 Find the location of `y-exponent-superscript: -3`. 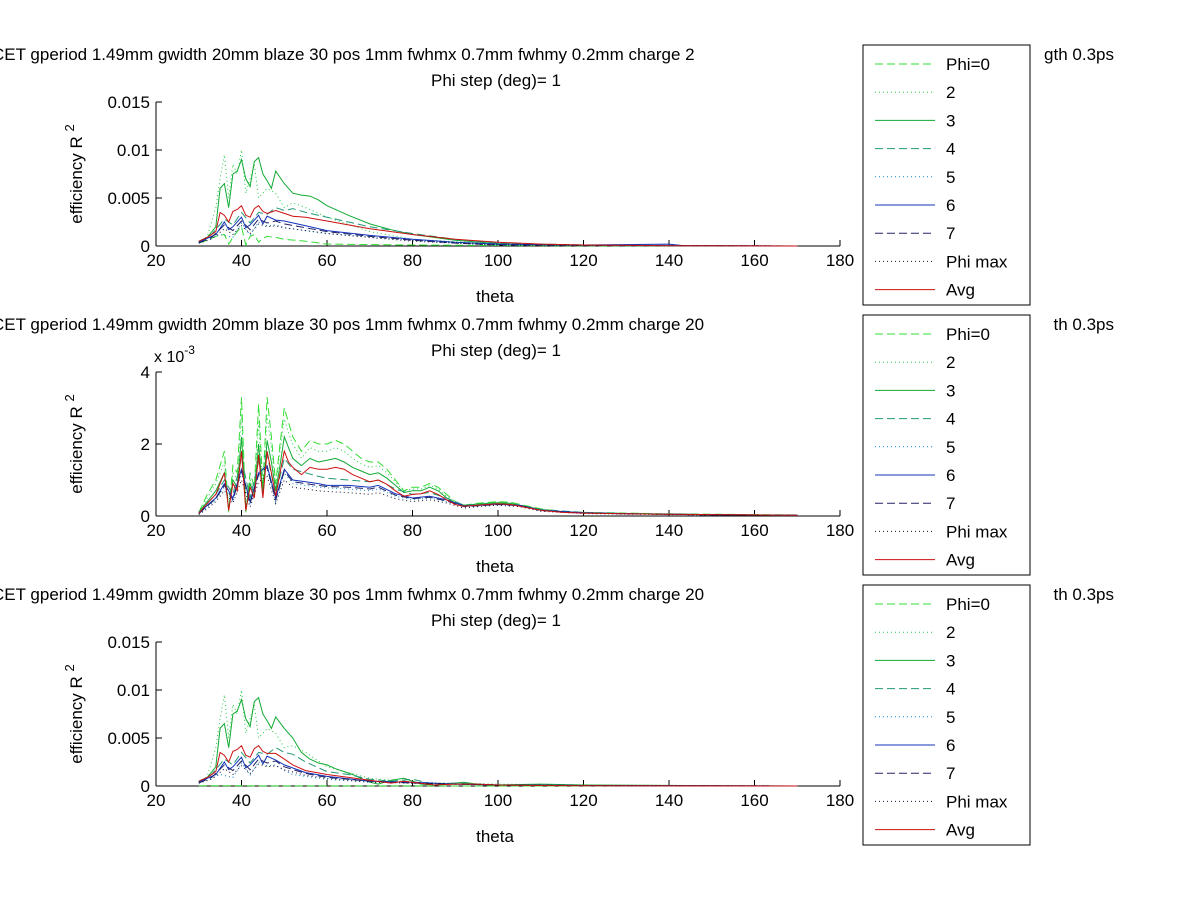

y-exponent-superscript: -3 is located at coordinates (189, 350).